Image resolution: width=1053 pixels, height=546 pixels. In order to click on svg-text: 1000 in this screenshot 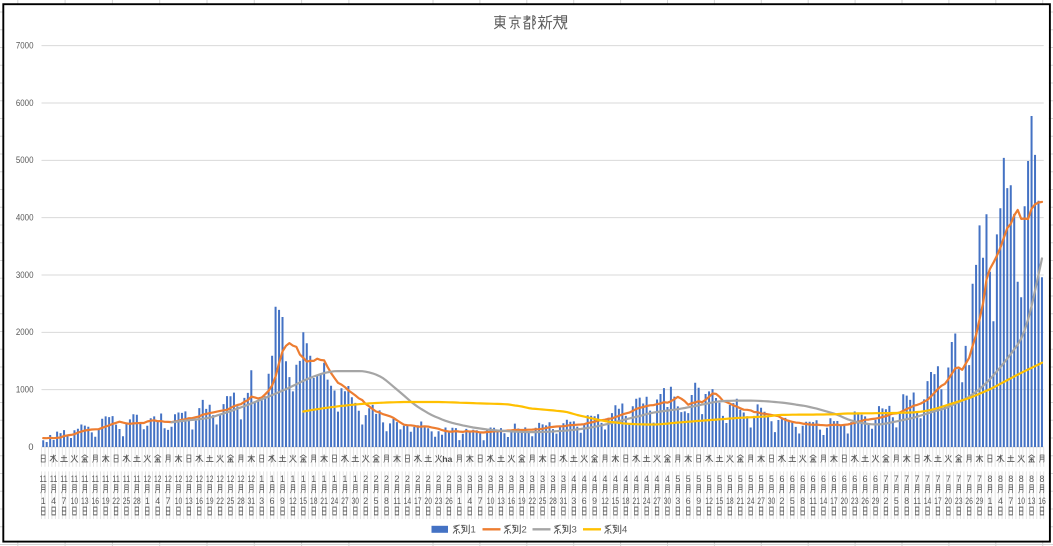, I will do `click(25, 390)`.